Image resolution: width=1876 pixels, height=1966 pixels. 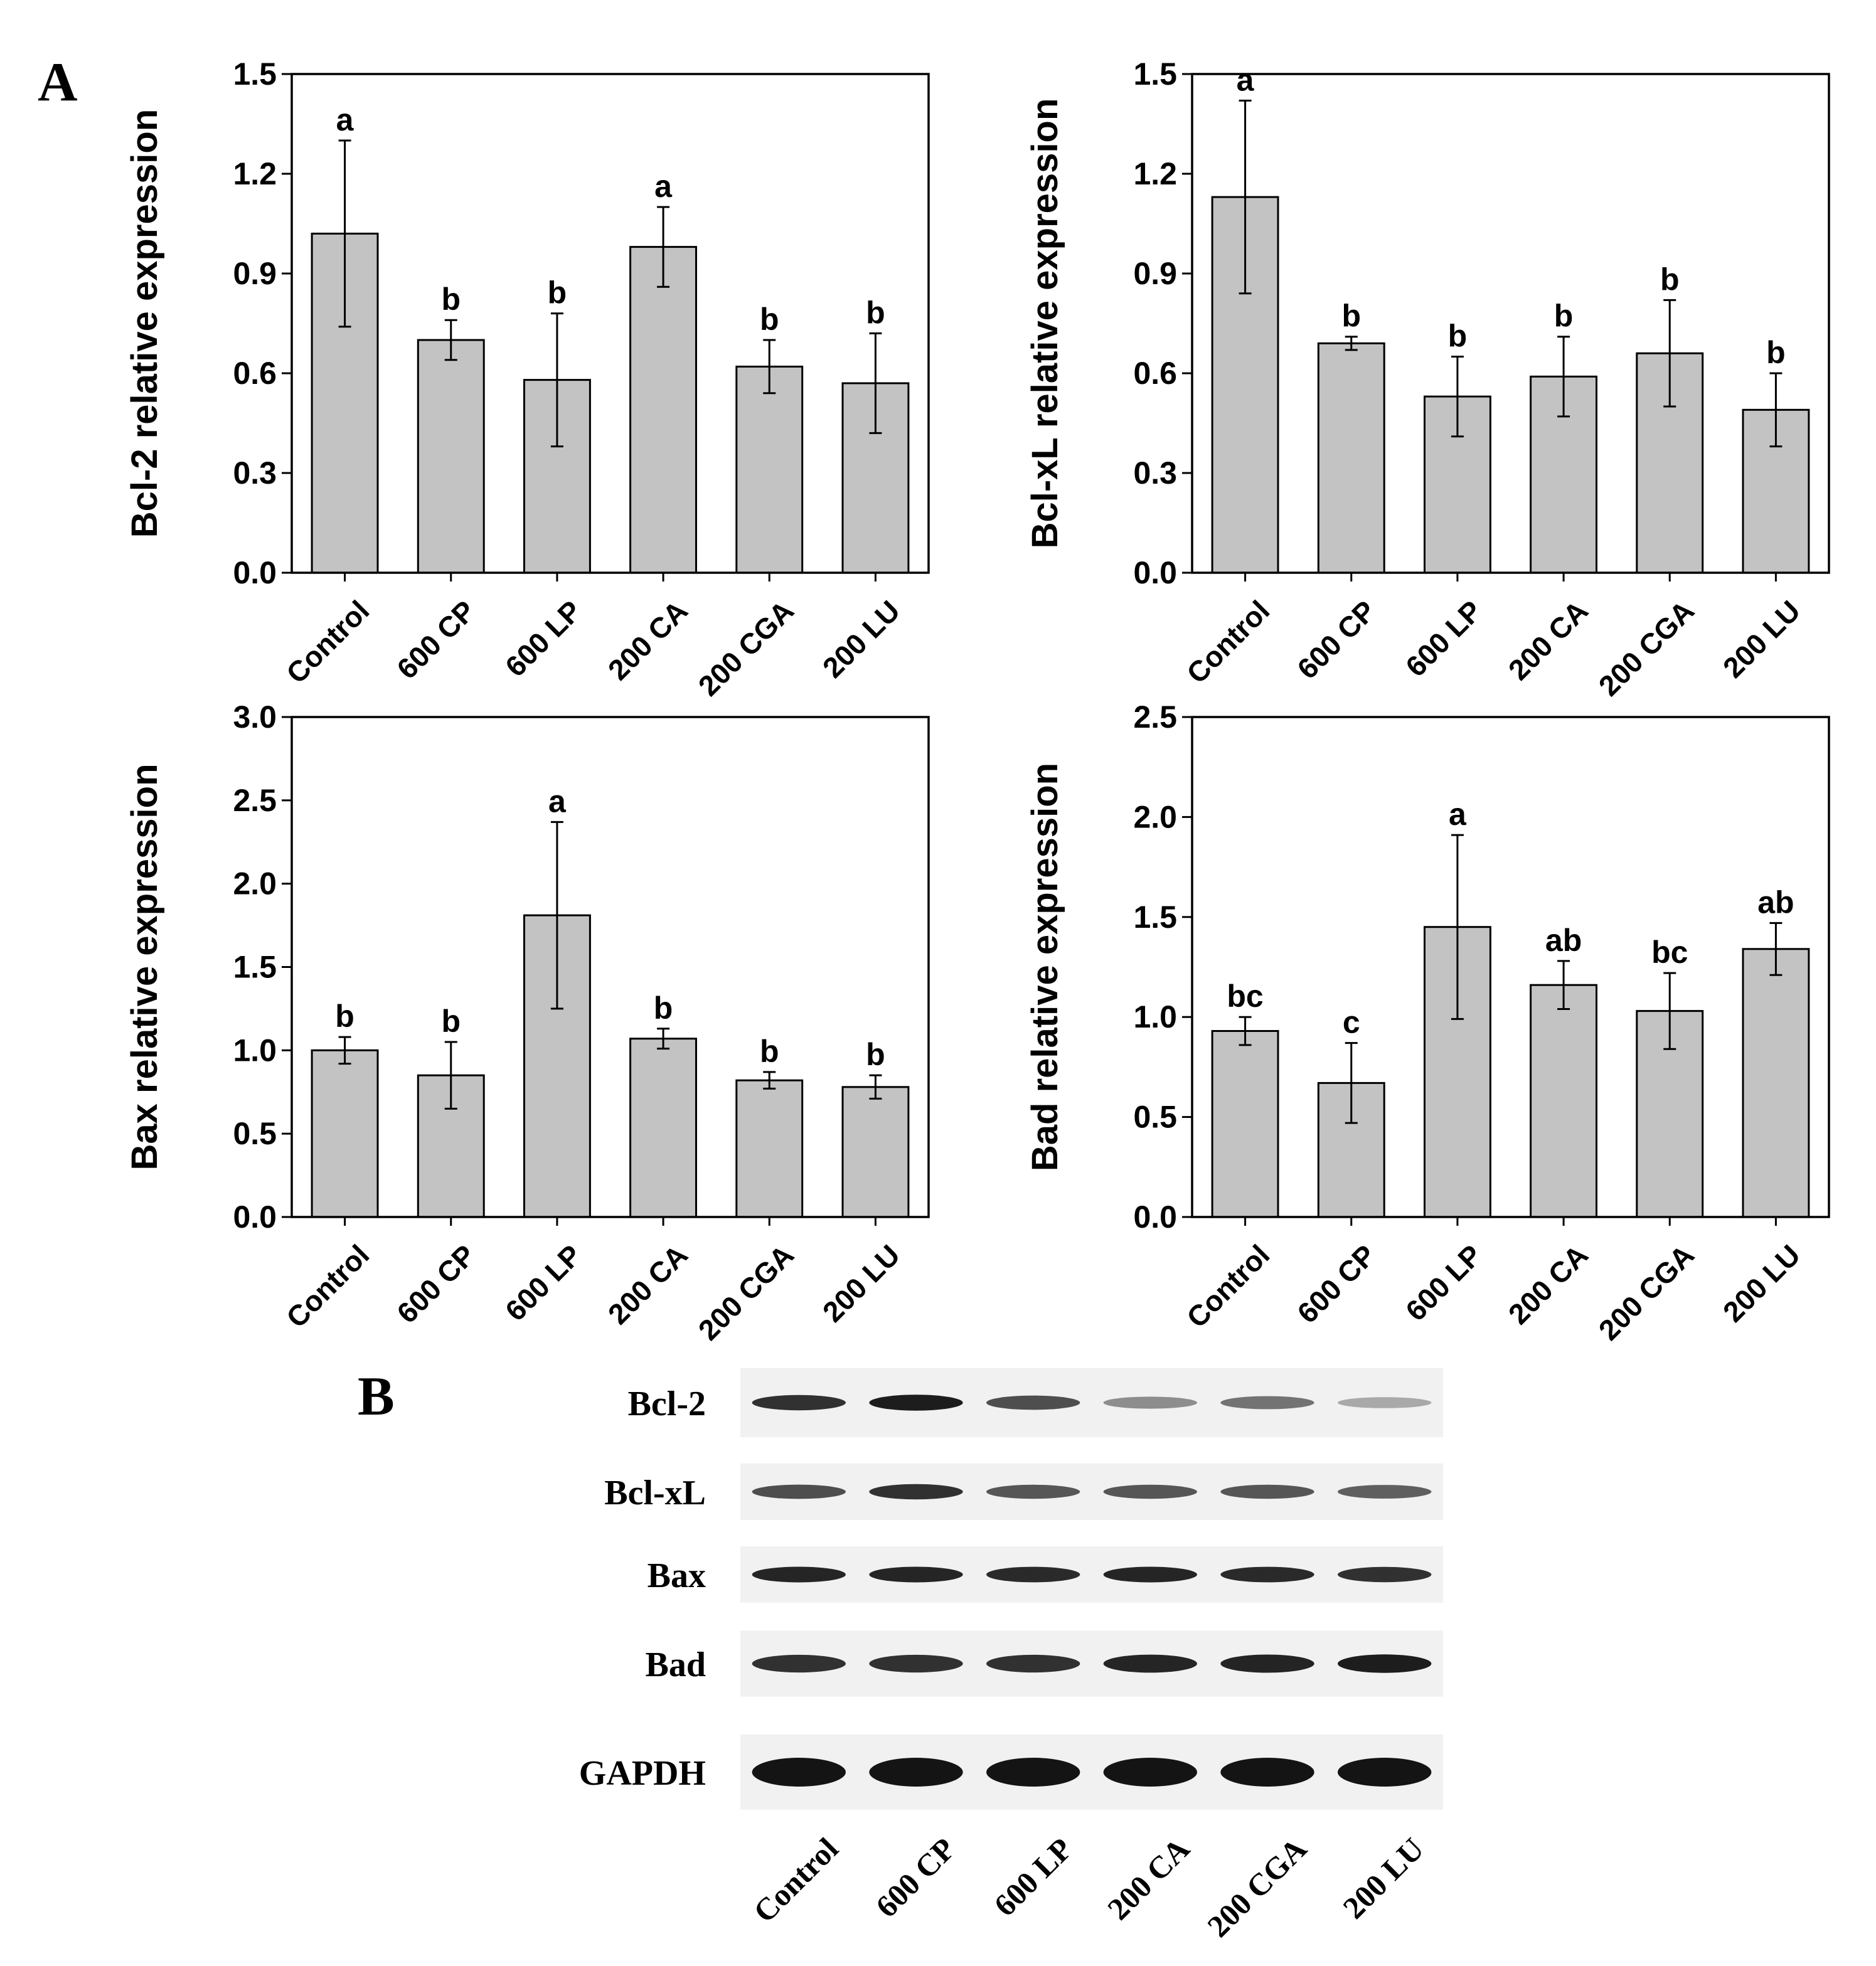 I want to click on y-tick-label-3: 0.9, so click(x=1155, y=273).